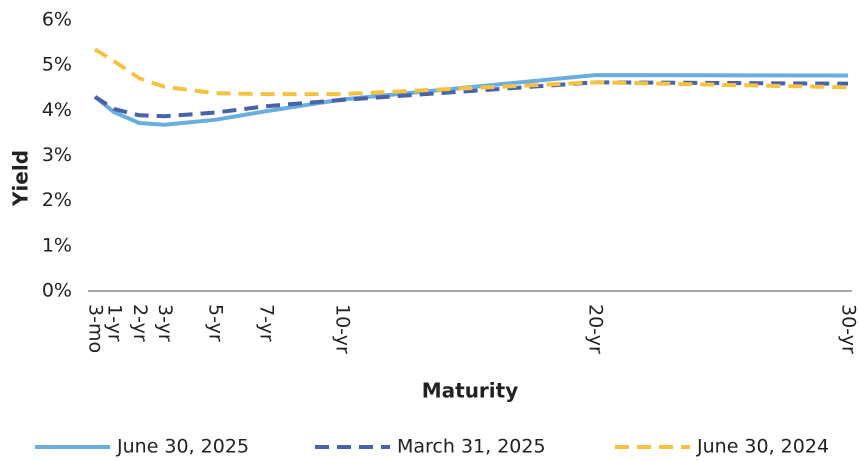  I want to click on legend-label: June 30, 2025, so click(182, 447).